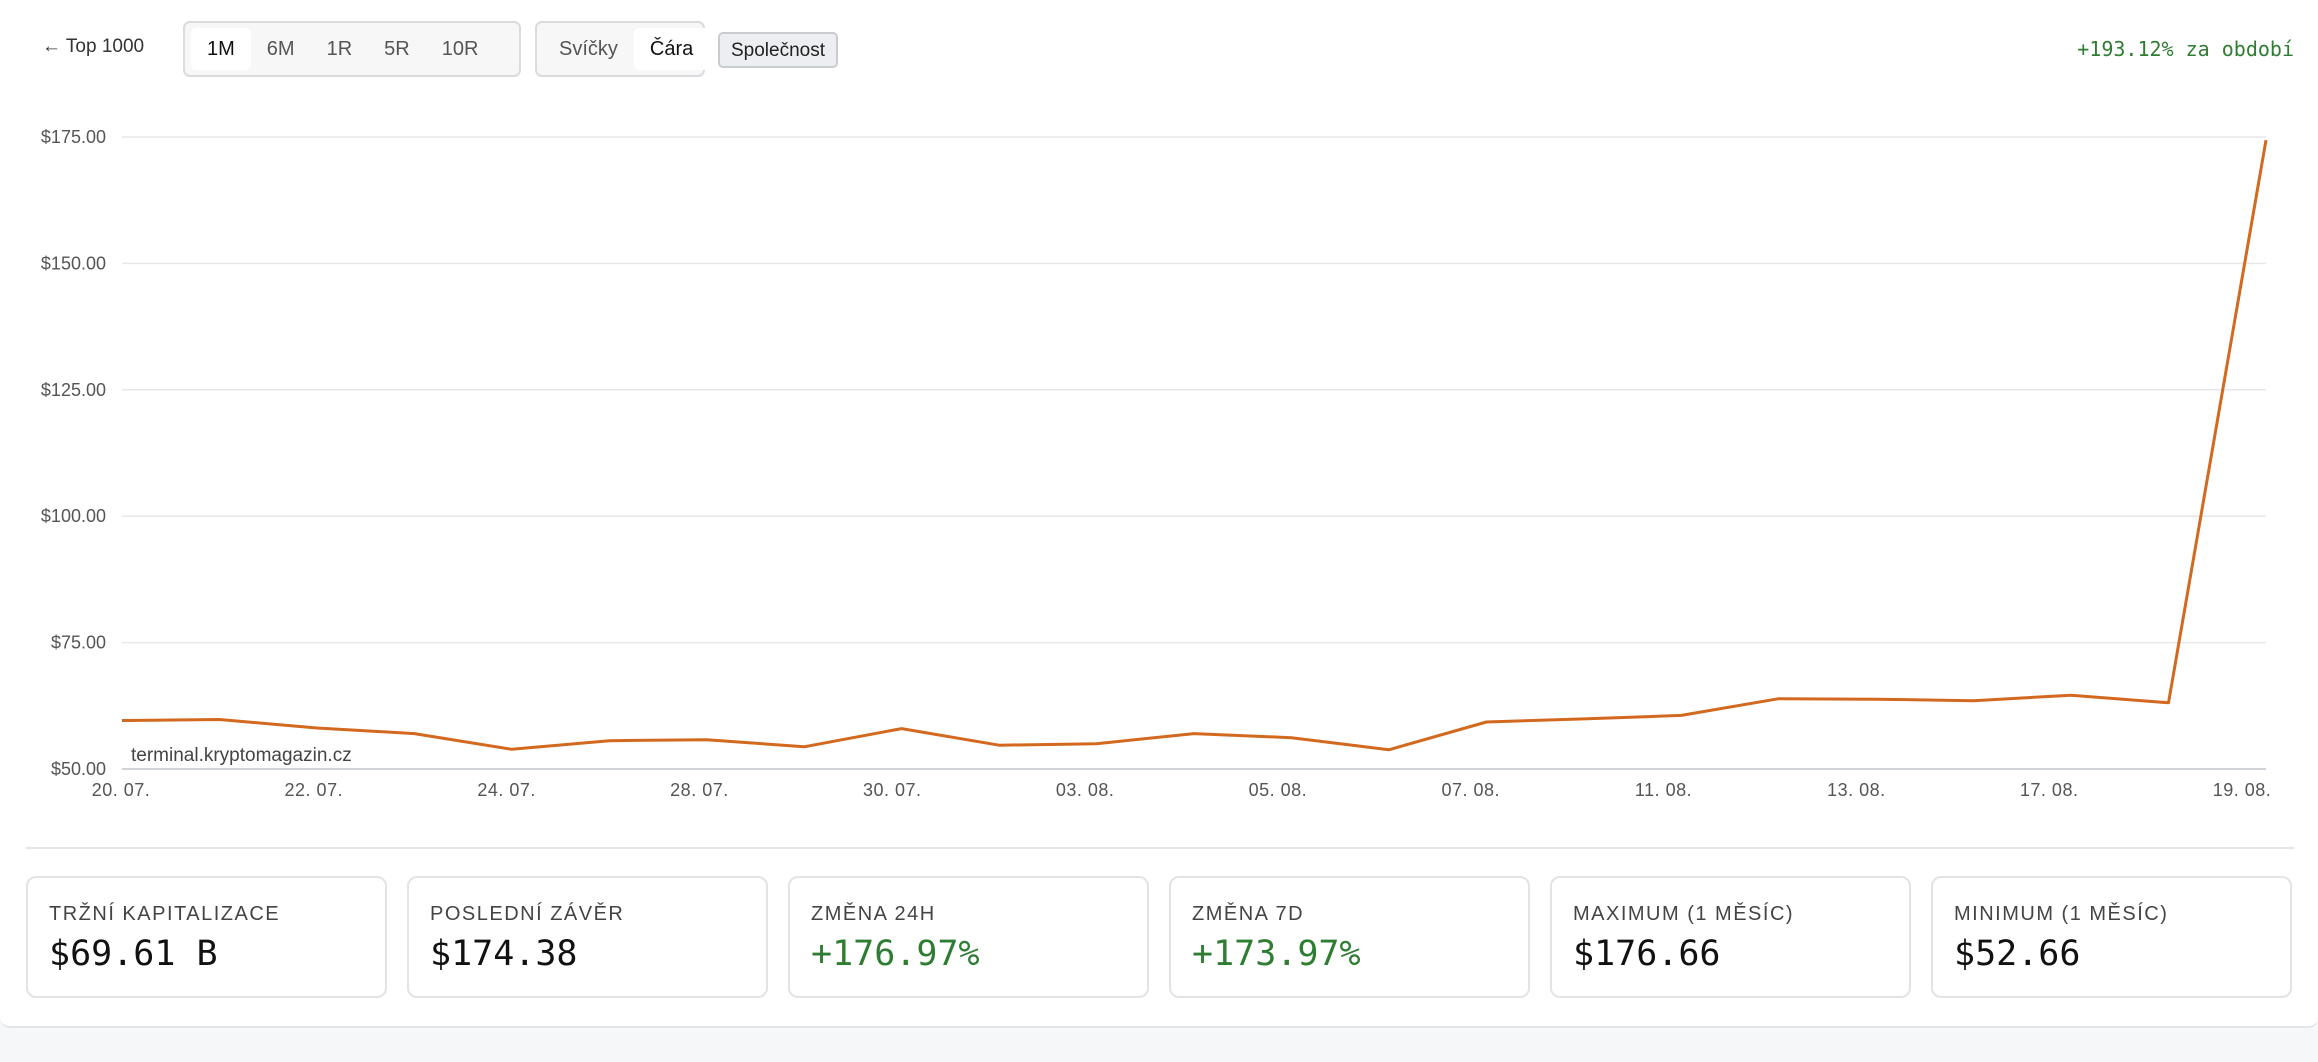 This screenshot has width=2318, height=1062. What do you see at coordinates (671, 49) in the screenshot?
I see `mode-button-line: Čára` at bounding box center [671, 49].